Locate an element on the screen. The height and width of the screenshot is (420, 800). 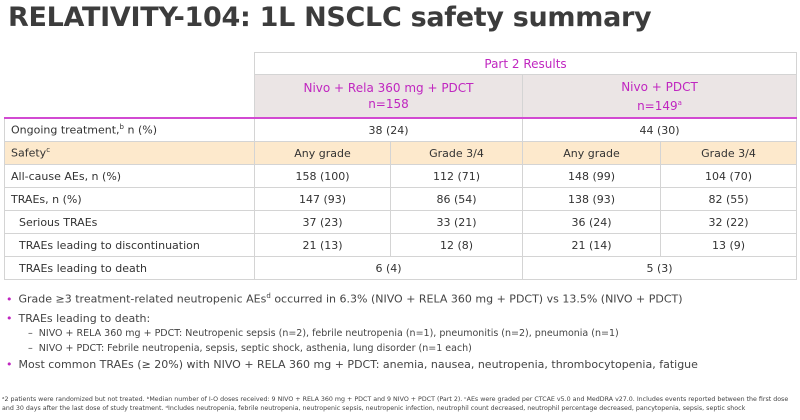
table-row-ongoing: Ongoing treatment,b n (%) 38 (24) 44 (30) is located at coordinates (401, 129).